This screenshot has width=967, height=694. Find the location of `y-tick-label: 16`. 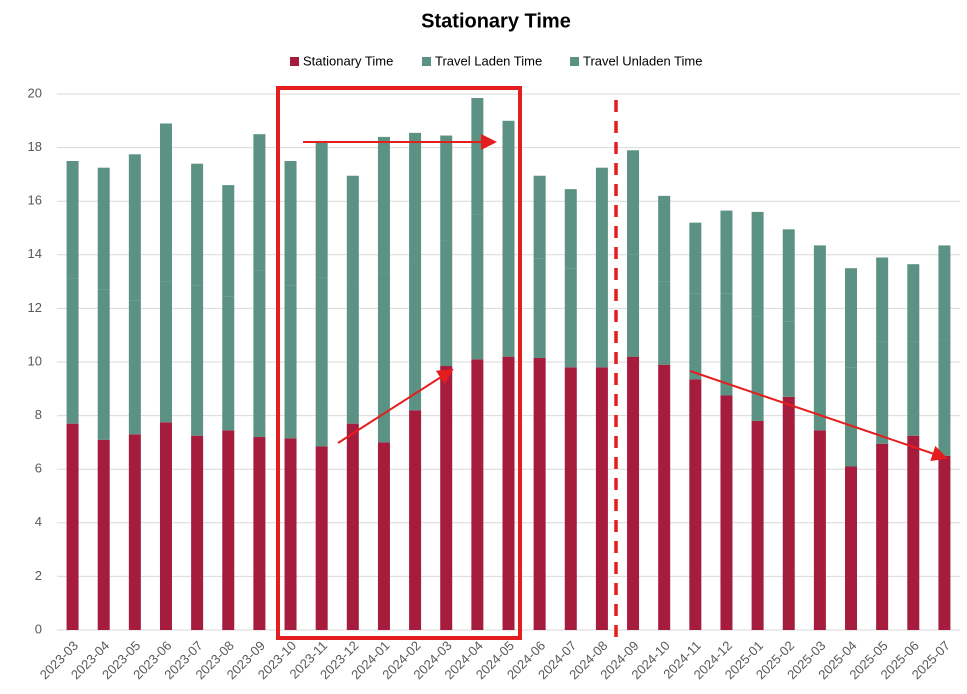

y-tick-label: 16 is located at coordinates (35, 200).